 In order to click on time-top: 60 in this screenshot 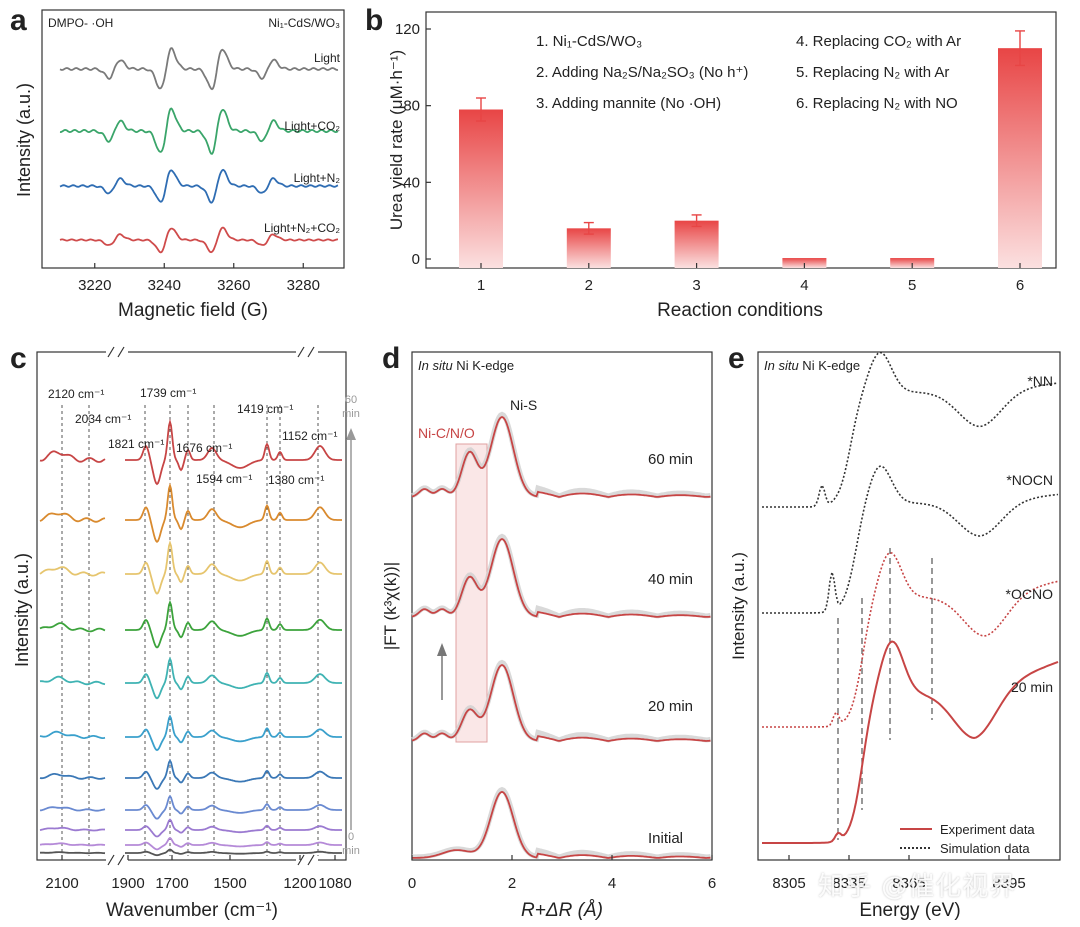, I will do `click(351, 400)`.